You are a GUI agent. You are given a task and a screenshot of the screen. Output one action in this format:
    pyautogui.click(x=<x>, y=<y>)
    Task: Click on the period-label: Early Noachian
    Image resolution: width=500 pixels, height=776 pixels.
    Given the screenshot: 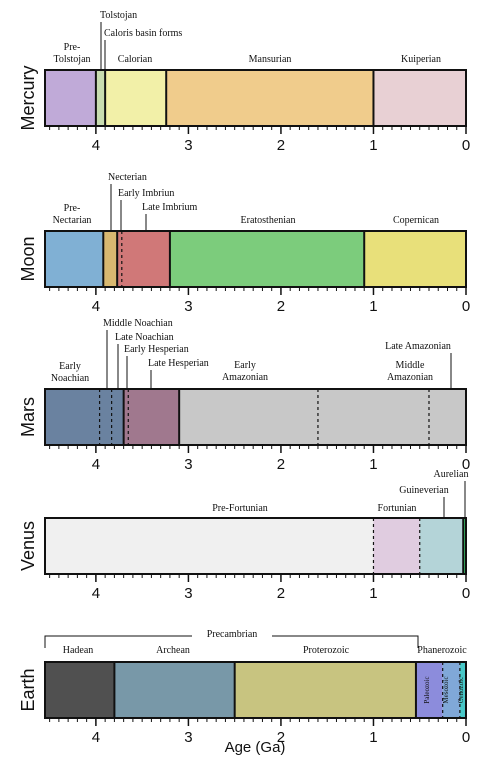 What is the action you would take?
    pyautogui.click(x=70, y=372)
    